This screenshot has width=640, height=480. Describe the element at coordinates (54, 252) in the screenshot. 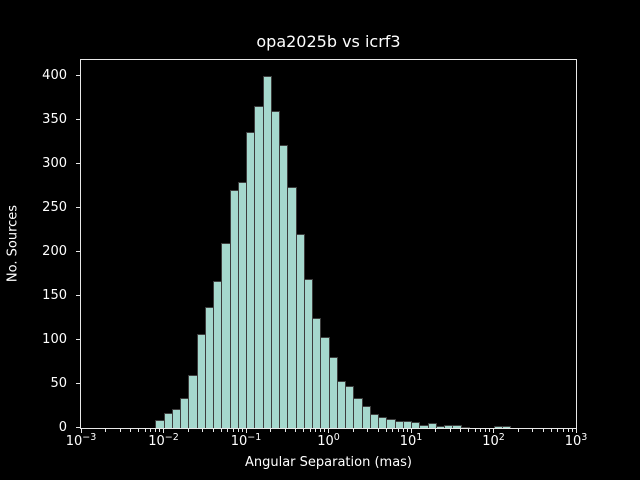

I see `y-tick-label: 200` at that location.